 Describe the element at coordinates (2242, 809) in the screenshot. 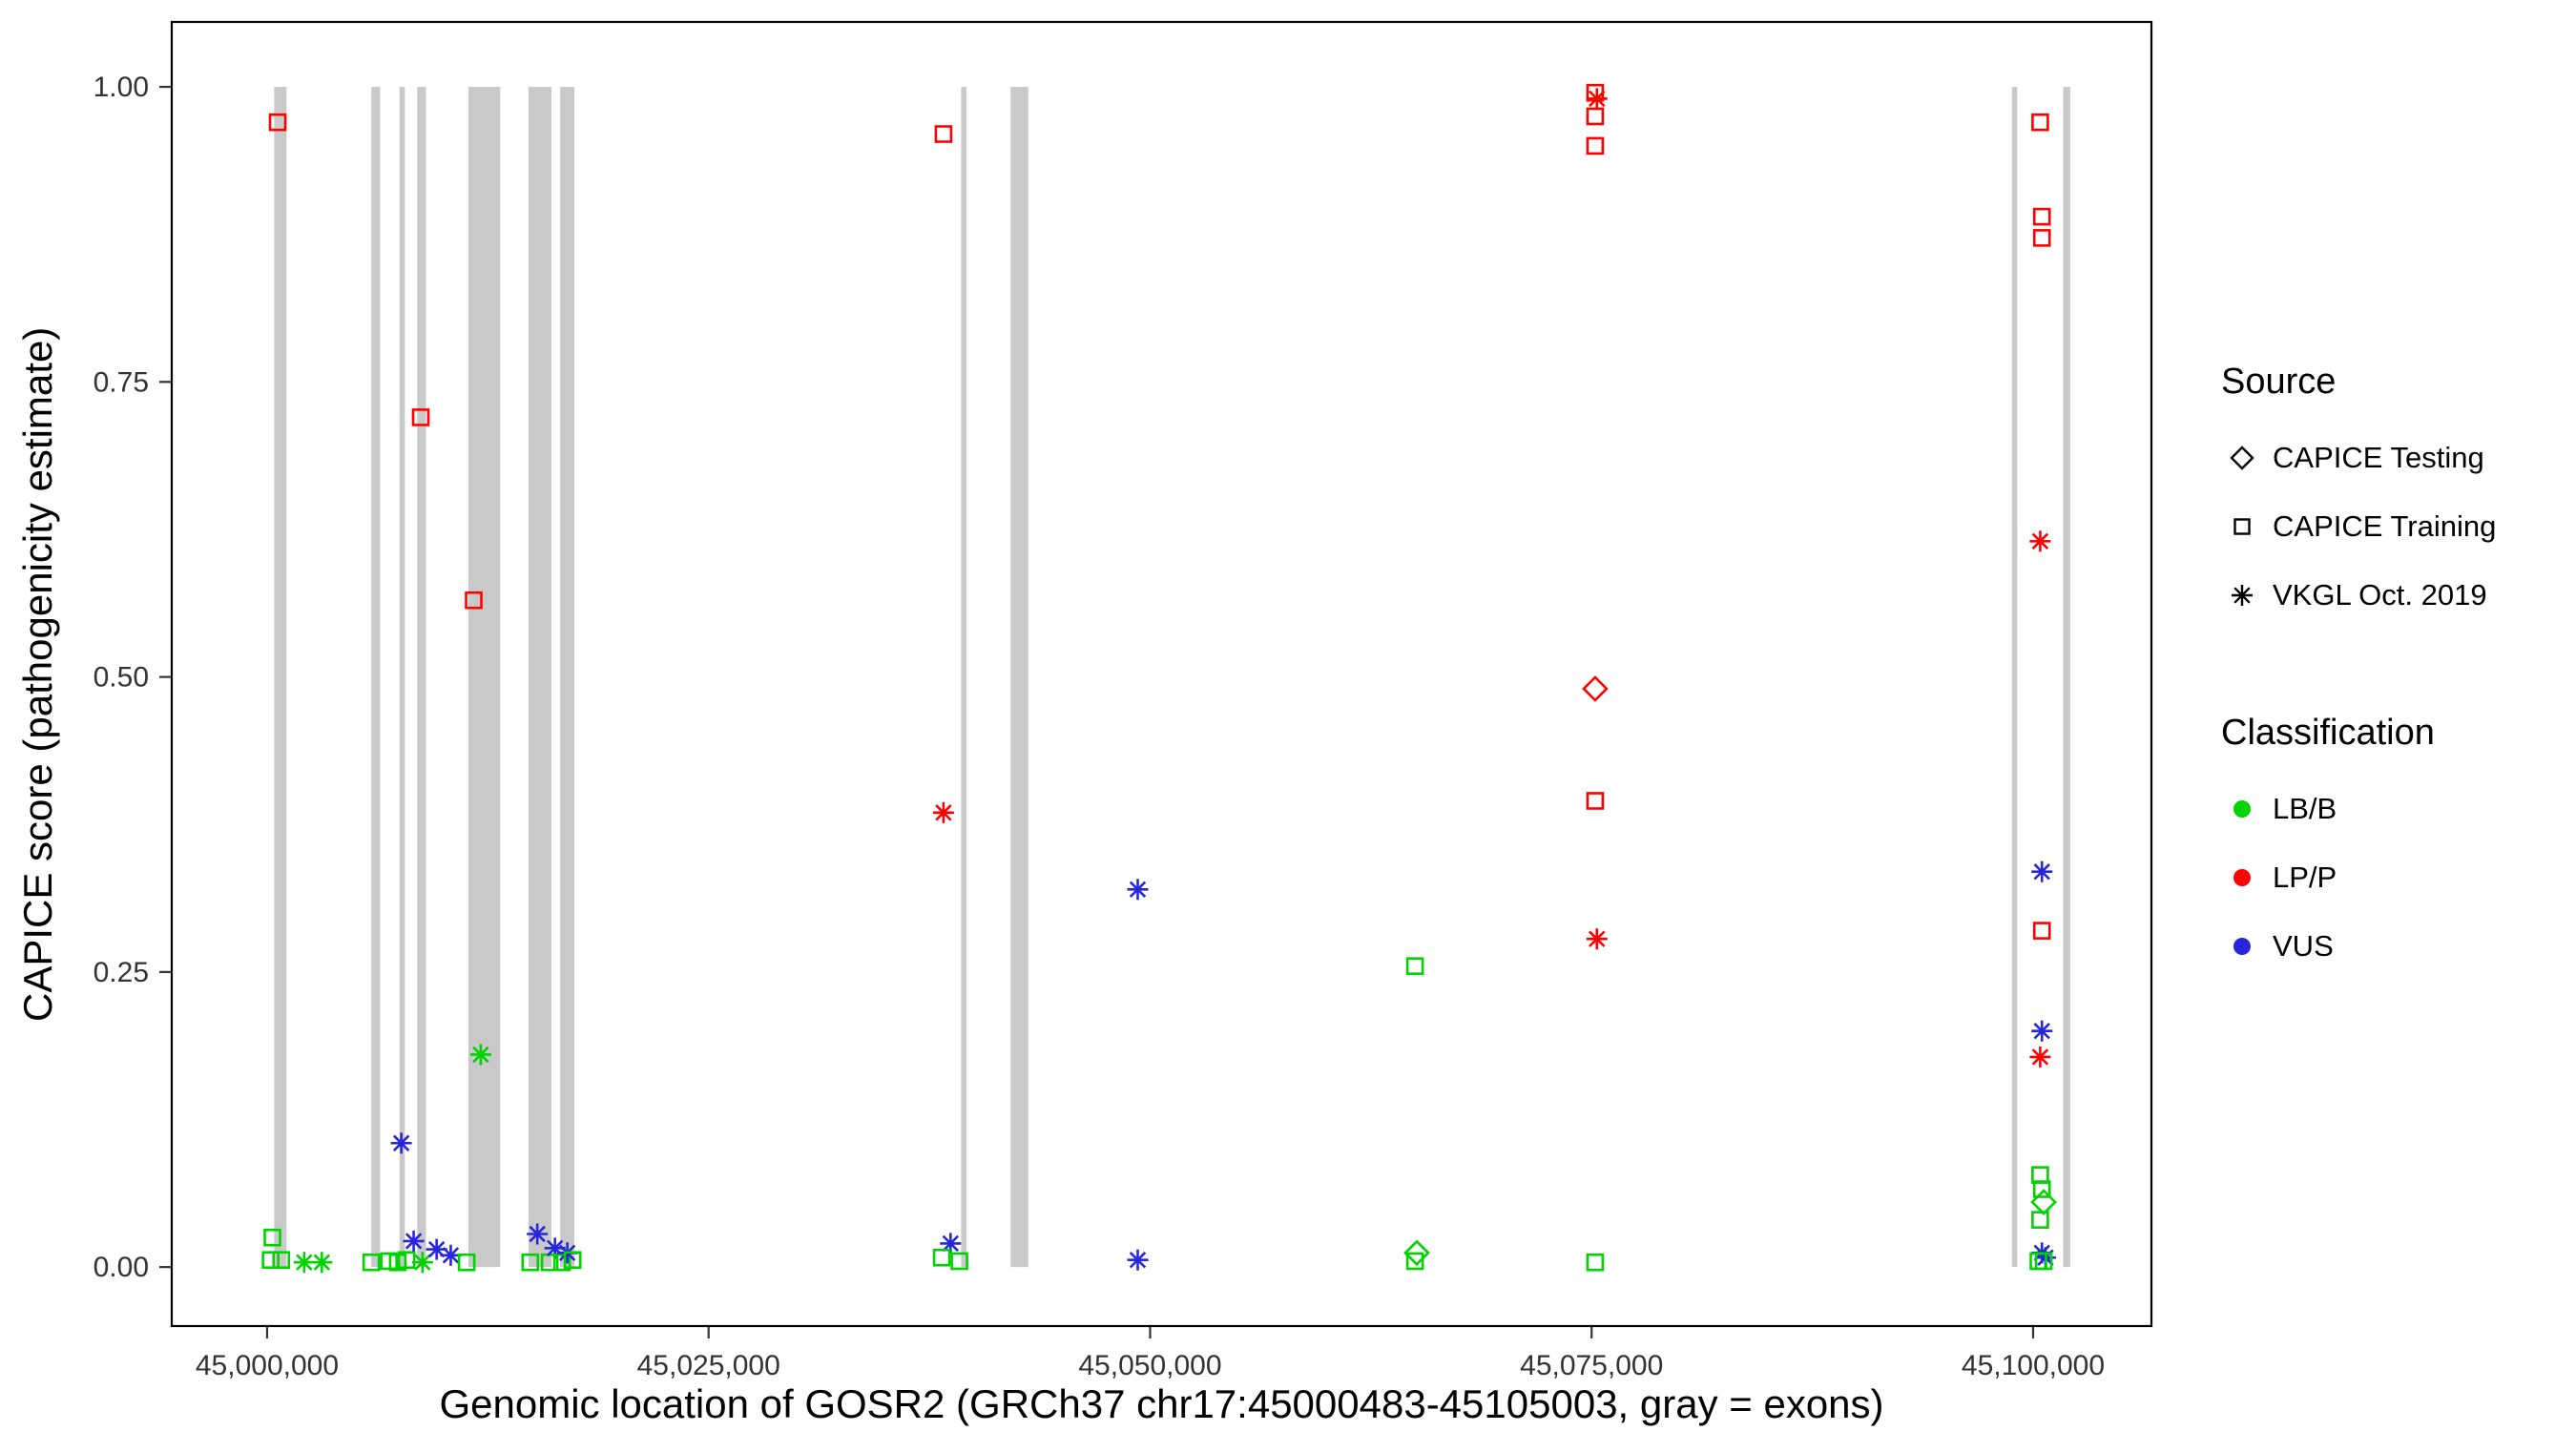

I see `lbb-dot-icon` at that location.